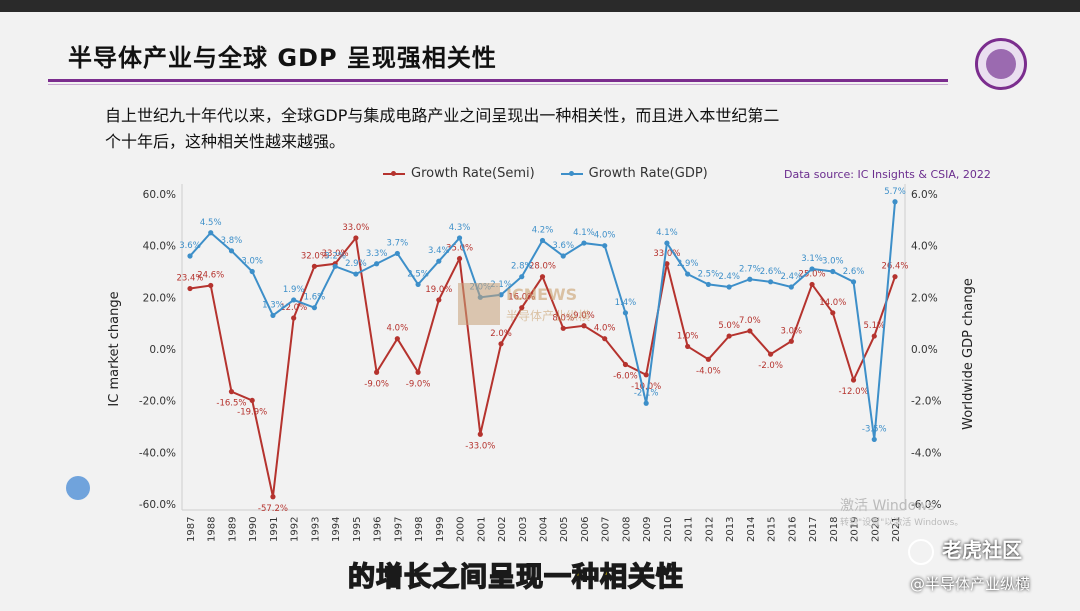 The height and width of the screenshot is (611, 1080). What do you see at coordinates (440, 529) in the screenshot?
I see `x-tick-label: 1999` at bounding box center [440, 529].